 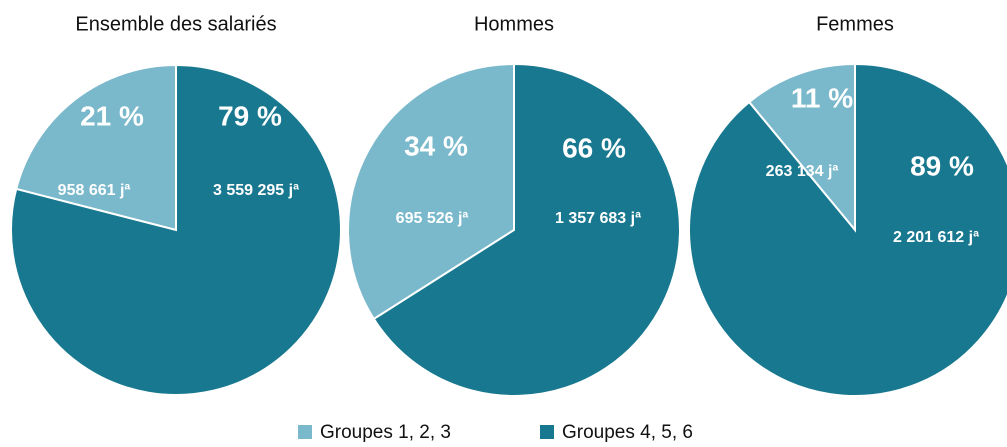 I want to click on annotation: 1 357 683 jª, so click(x=598, y=218).